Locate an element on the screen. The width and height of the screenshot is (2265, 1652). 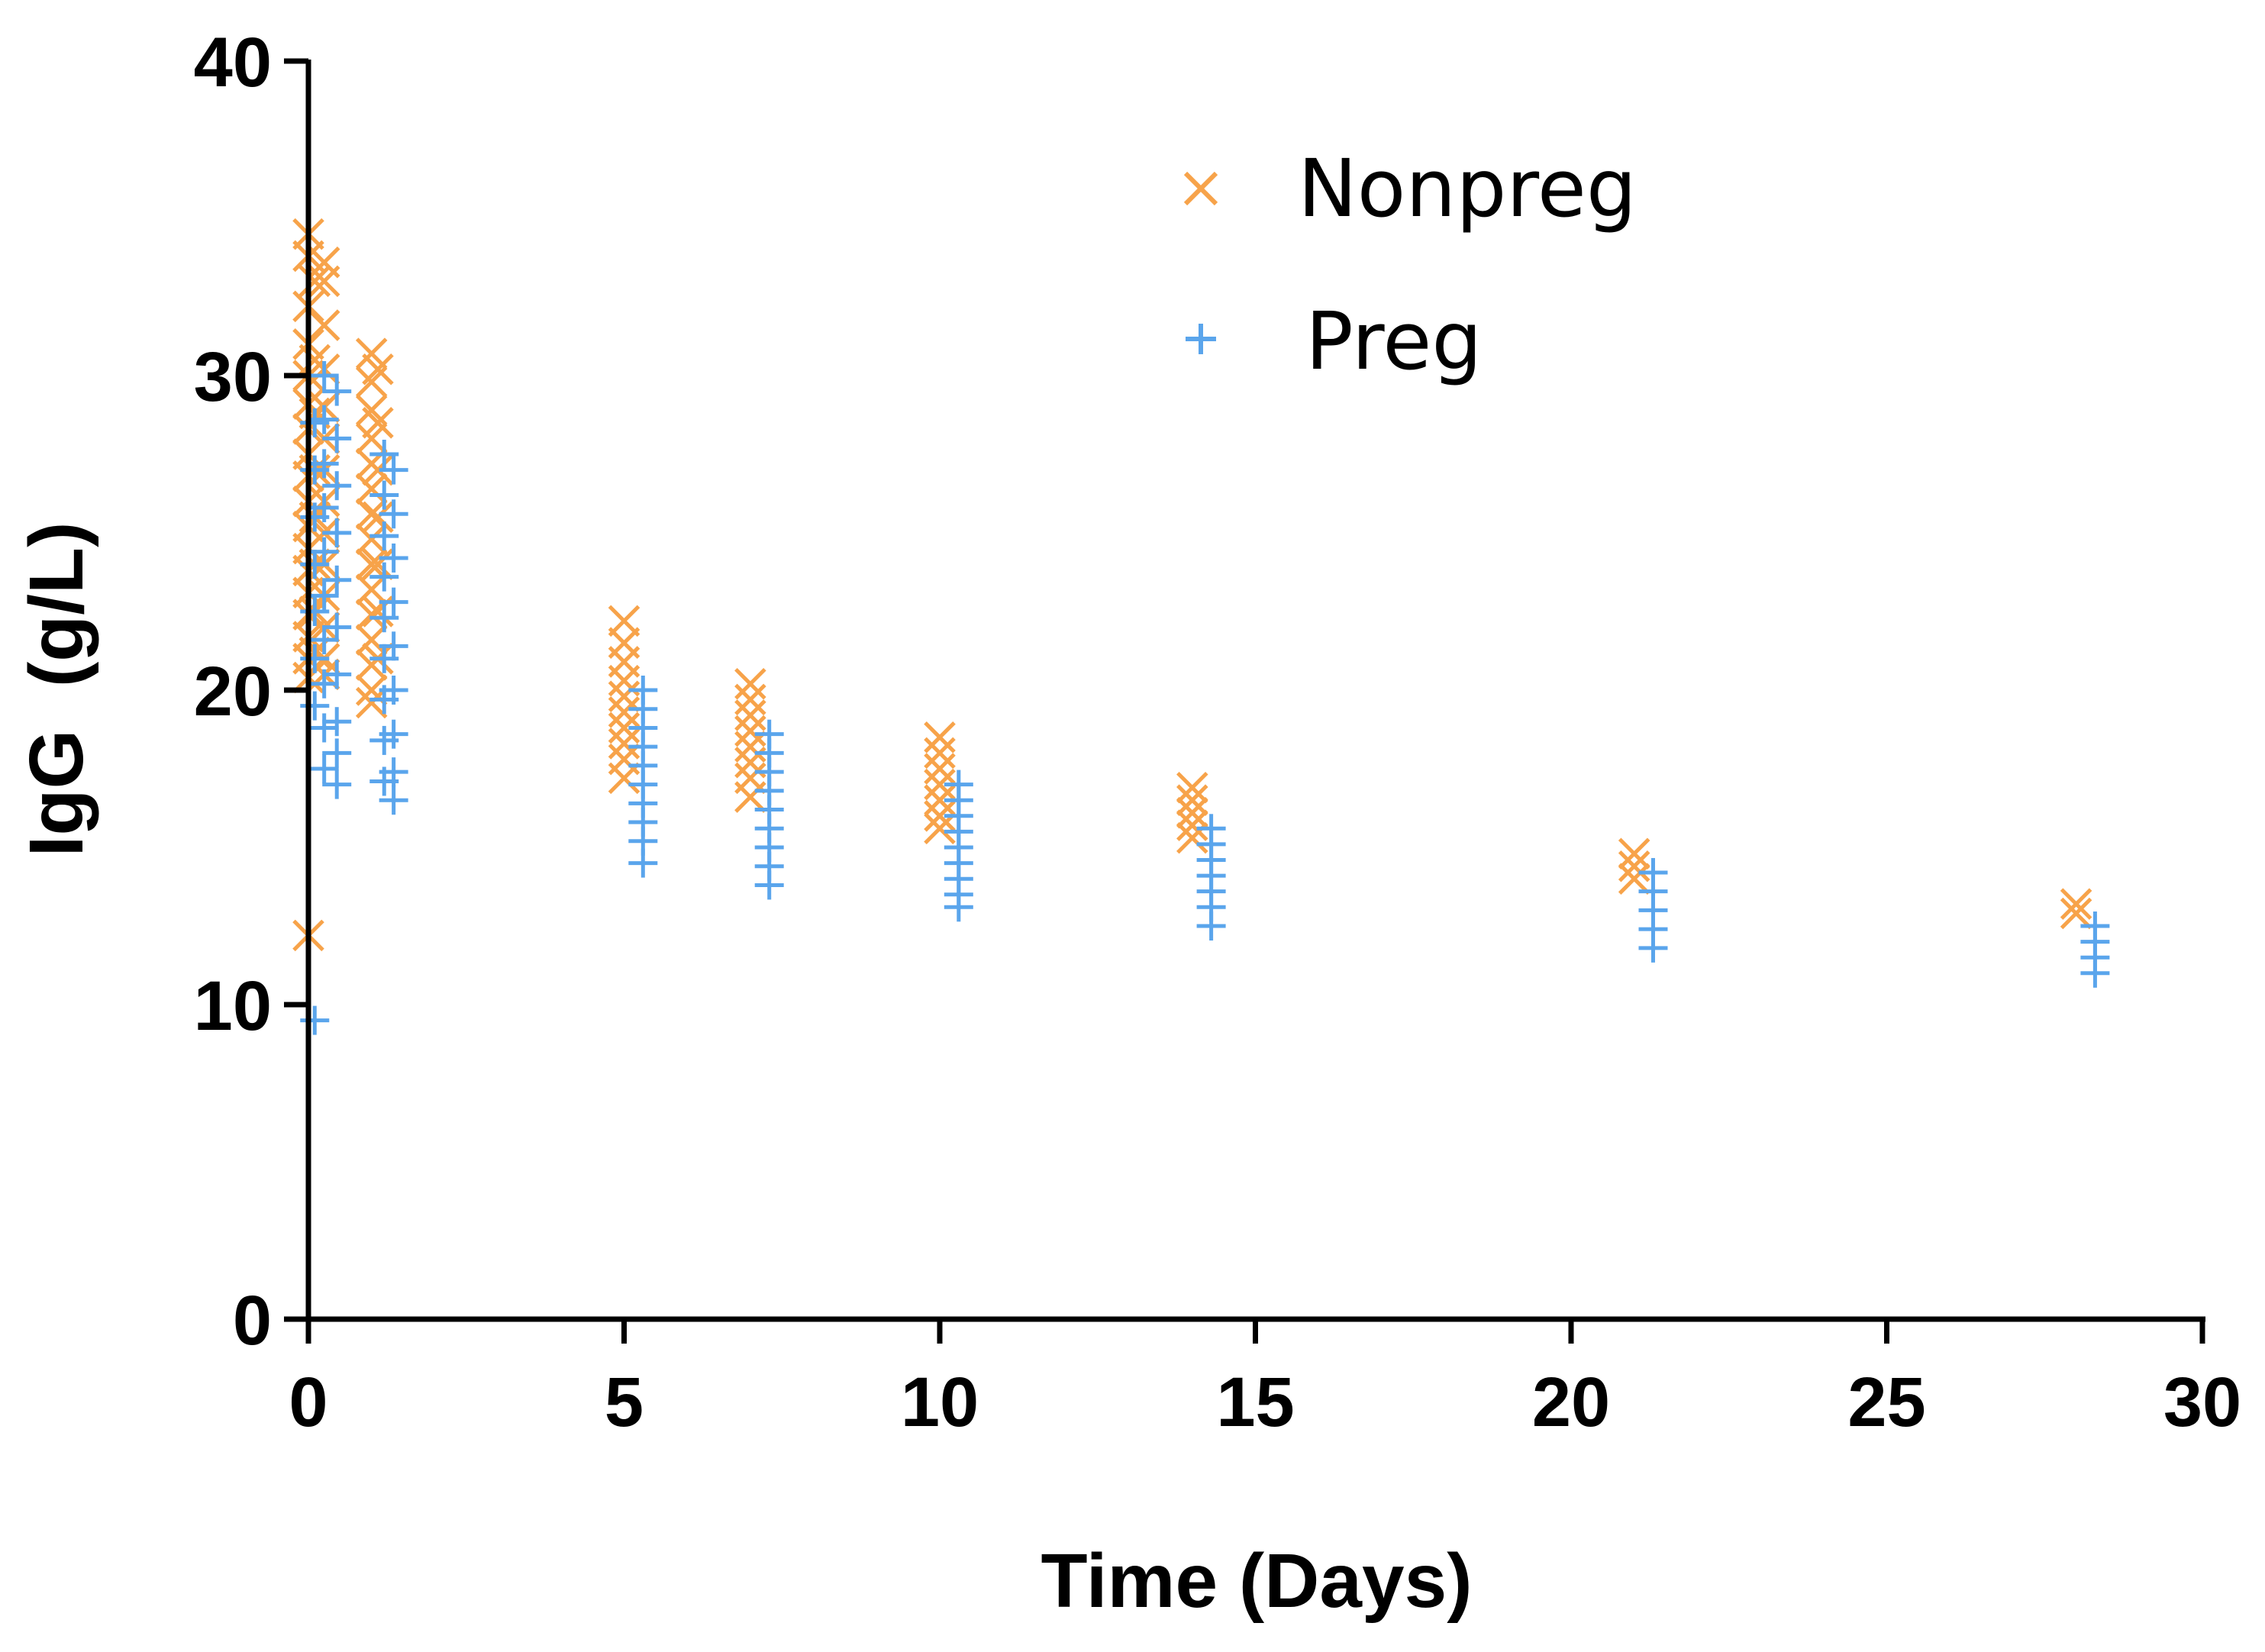
y-tick-label: 30 is located at coordinates (233, 377).